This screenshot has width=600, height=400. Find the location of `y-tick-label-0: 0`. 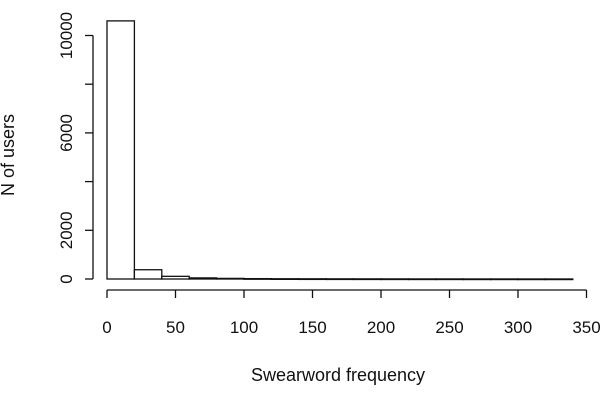

y-tick-label-0: 0 is located at coordinates (66, 278).